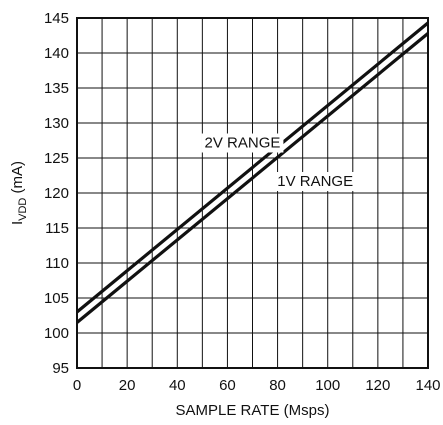  I want to click on y-axis-title-main: I, so click(17, 223).